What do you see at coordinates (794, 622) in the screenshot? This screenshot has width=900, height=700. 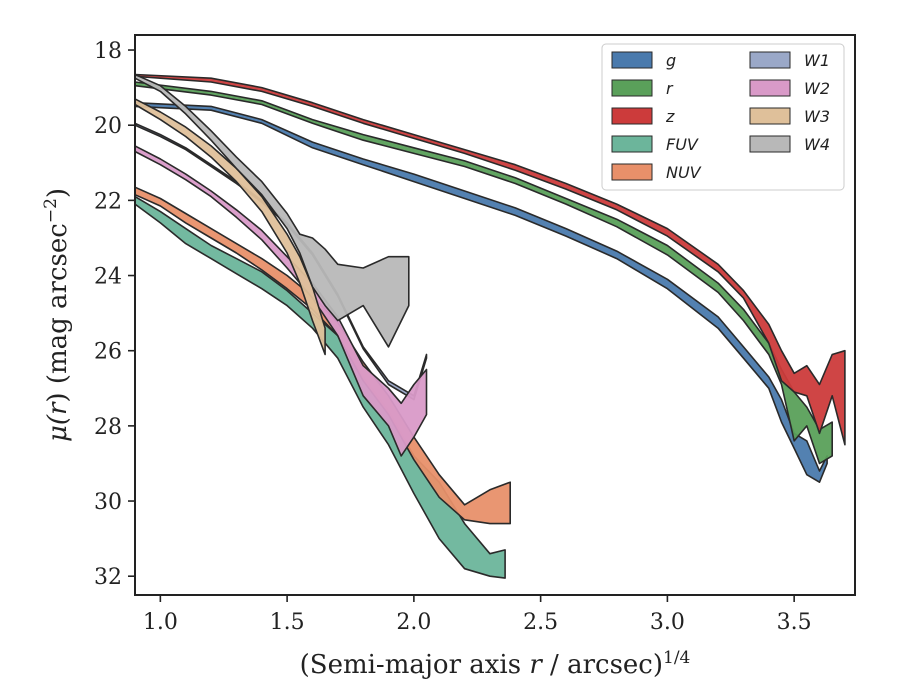 I see `x-tick-label: 3.5` at bounding box center [794, 622].